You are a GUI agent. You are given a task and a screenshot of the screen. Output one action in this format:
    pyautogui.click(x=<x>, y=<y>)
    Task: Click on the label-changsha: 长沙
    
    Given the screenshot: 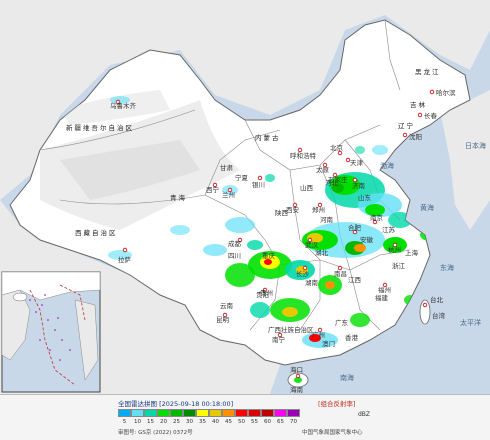 What is the action you would take?
    pyautogui.click(x=303, y=273)
    